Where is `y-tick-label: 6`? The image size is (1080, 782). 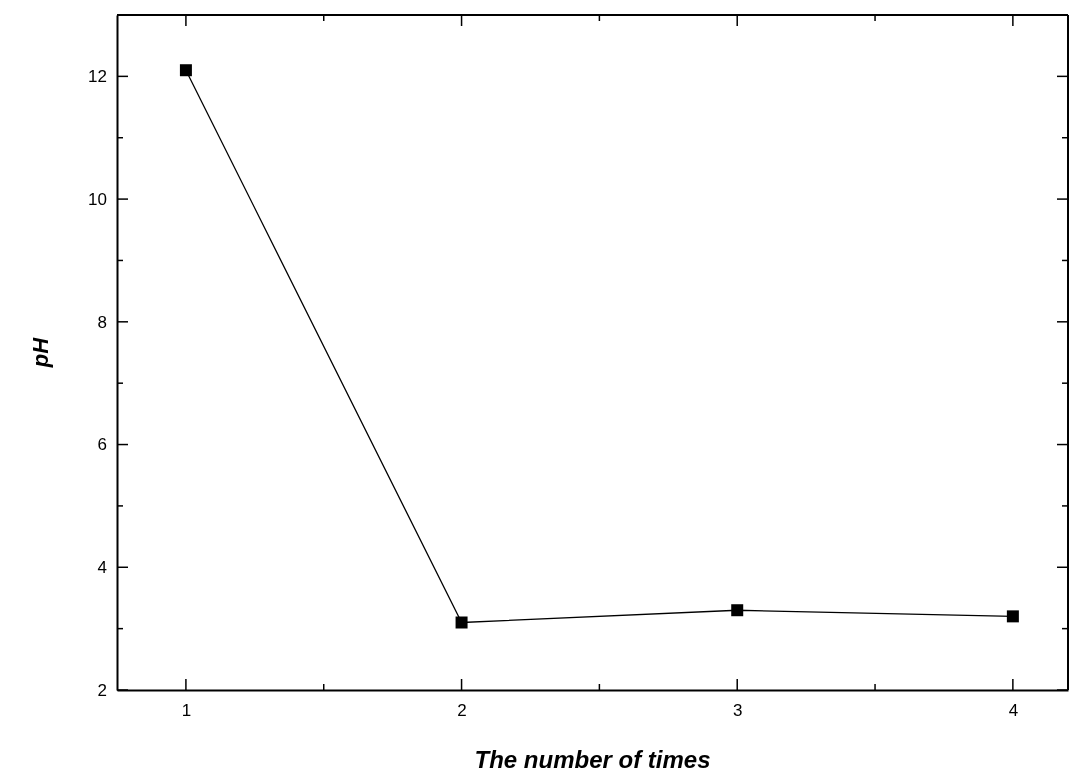 y-tick-label: 6 is located at coordinates (102, 445).